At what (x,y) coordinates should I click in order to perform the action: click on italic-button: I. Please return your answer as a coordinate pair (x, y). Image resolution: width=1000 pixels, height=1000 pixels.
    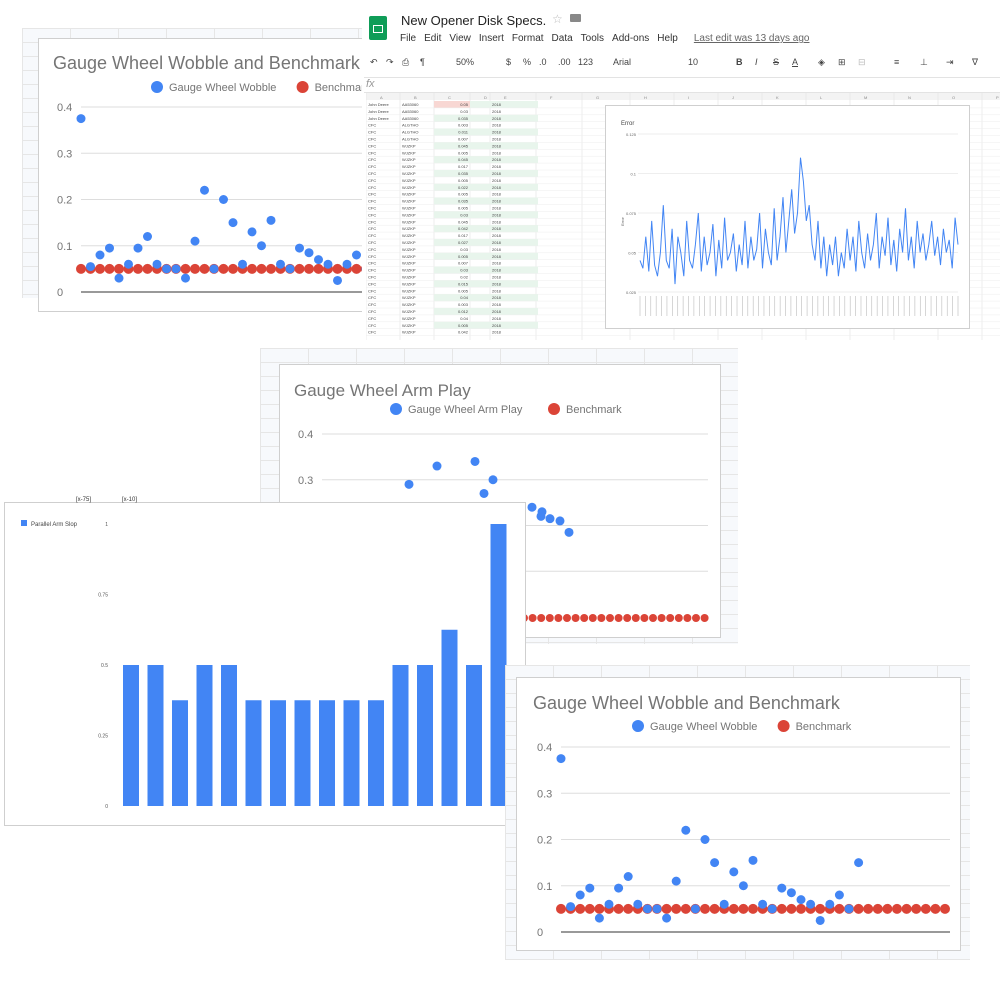
    Looking at the image, I should click on (756, 62).